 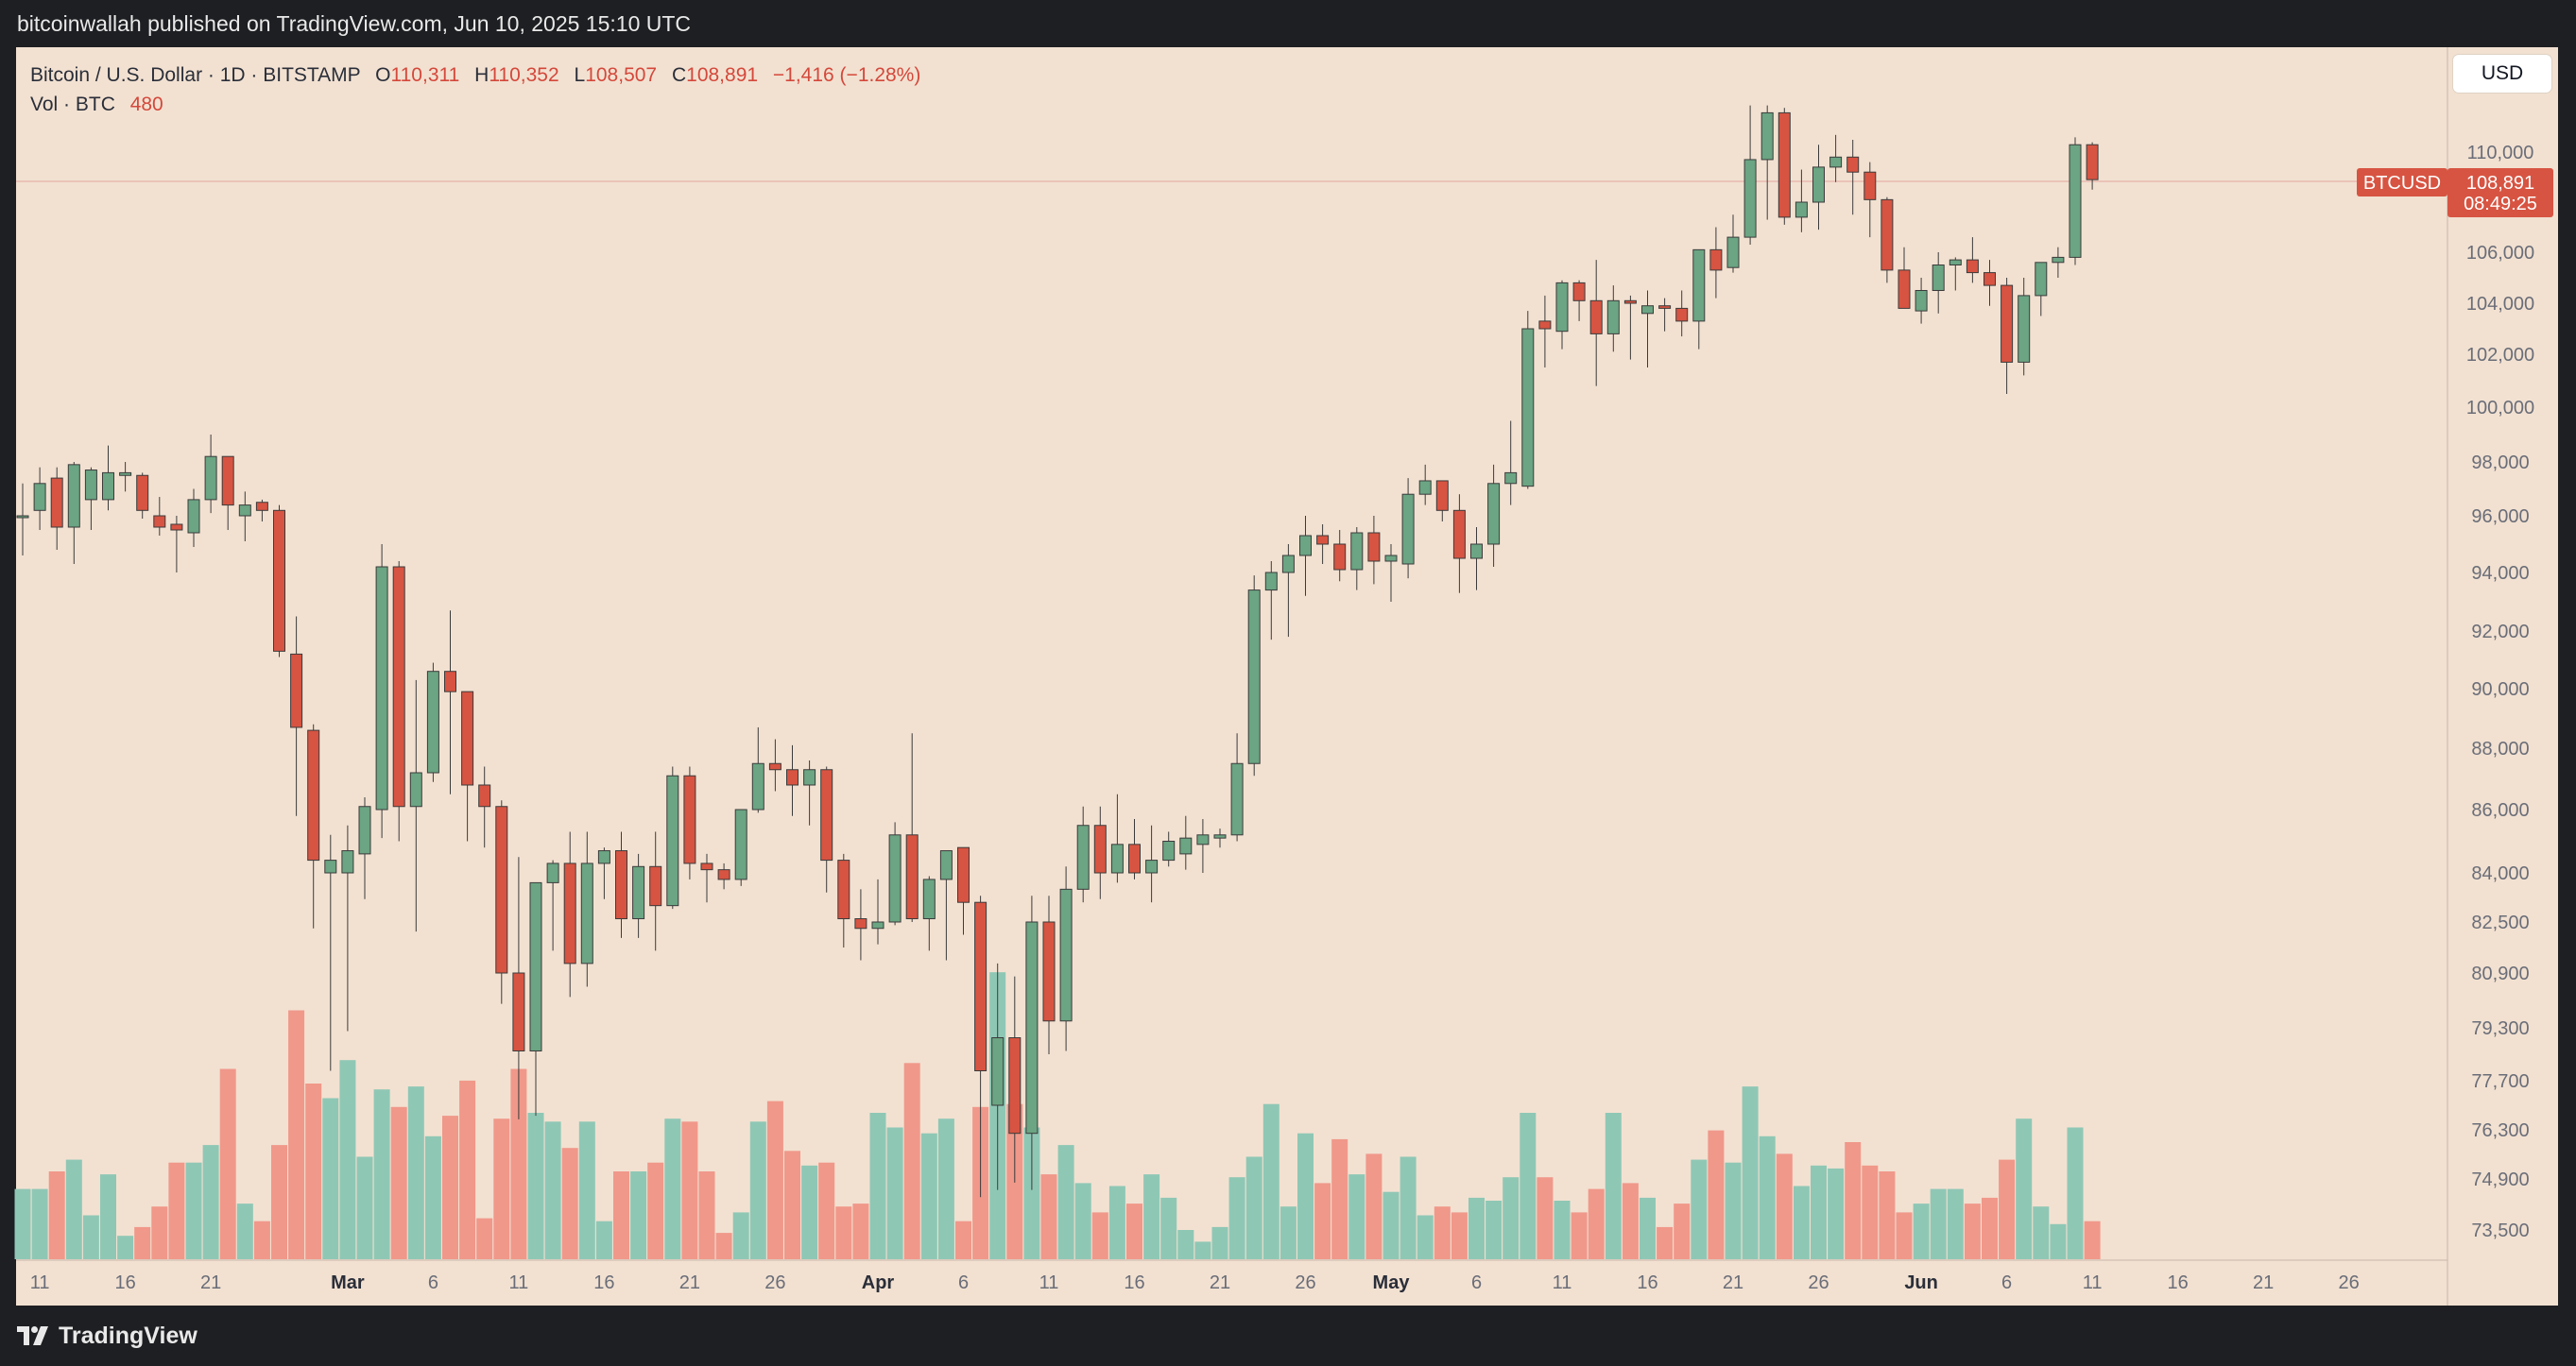 I want to click on time-tick-label: 16, so click(x=603, y=1282).